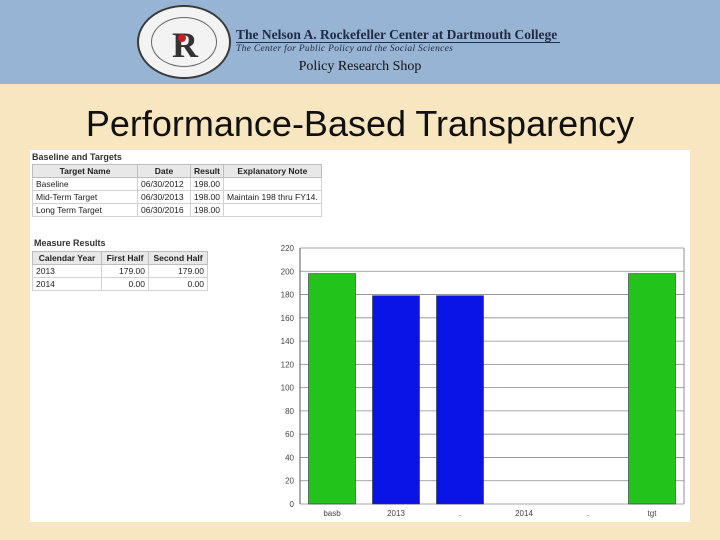  Describe the element at coordinates (164, 210) in the screenshot. I see `date-cell: 06/30/2016` at that location.